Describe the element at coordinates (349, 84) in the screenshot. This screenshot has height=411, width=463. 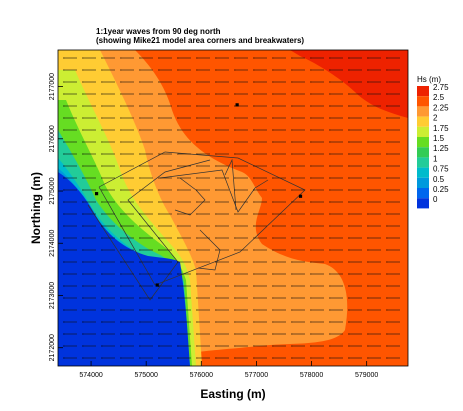
I see `hs-zone-northeast` at that location.